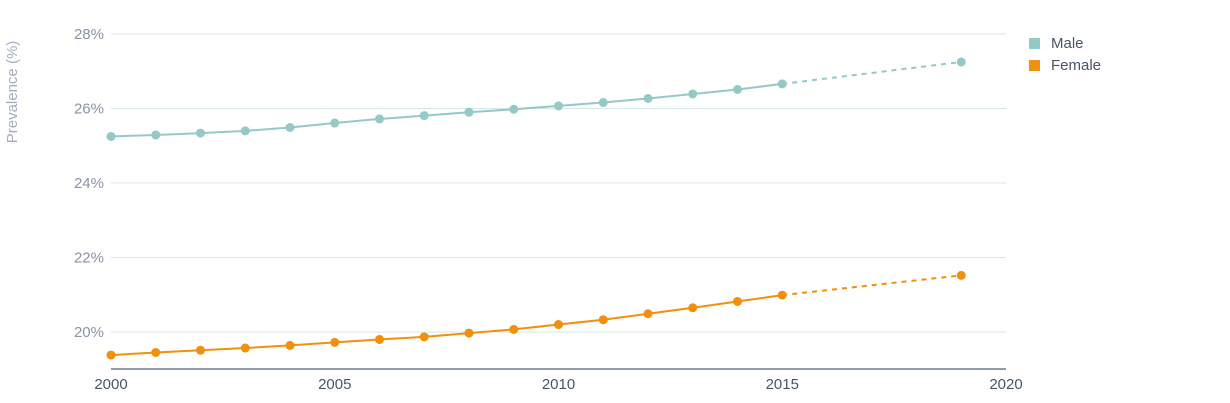 The image size is (1230, 403). I want to click on x-tick-label: 2020, so click(1005, 384).